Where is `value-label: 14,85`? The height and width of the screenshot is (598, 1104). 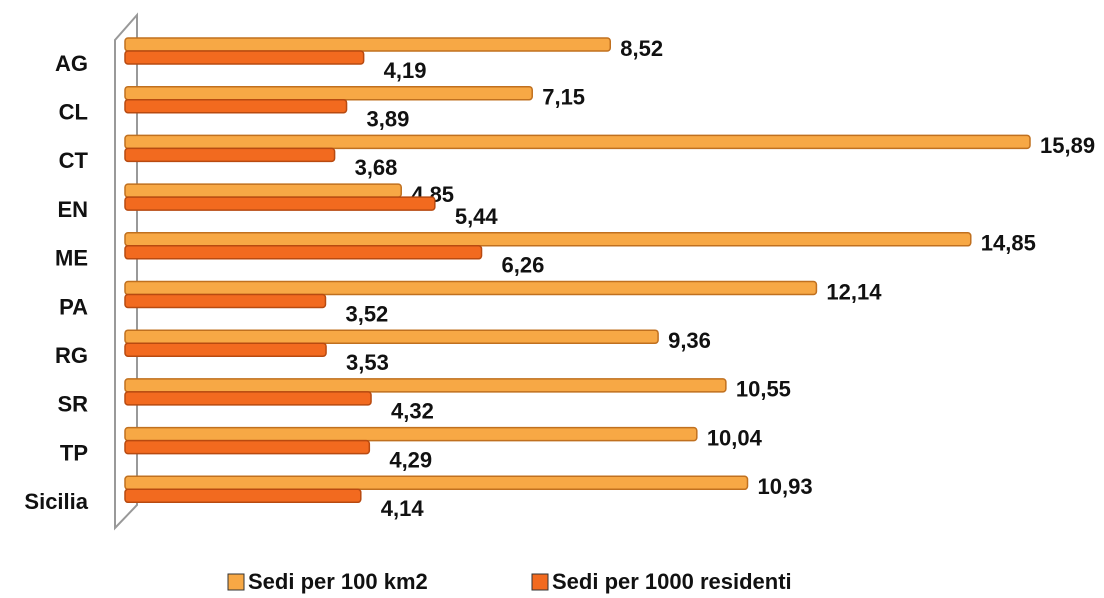 value-label: 14,85 is located at coordinates (1008, 243).